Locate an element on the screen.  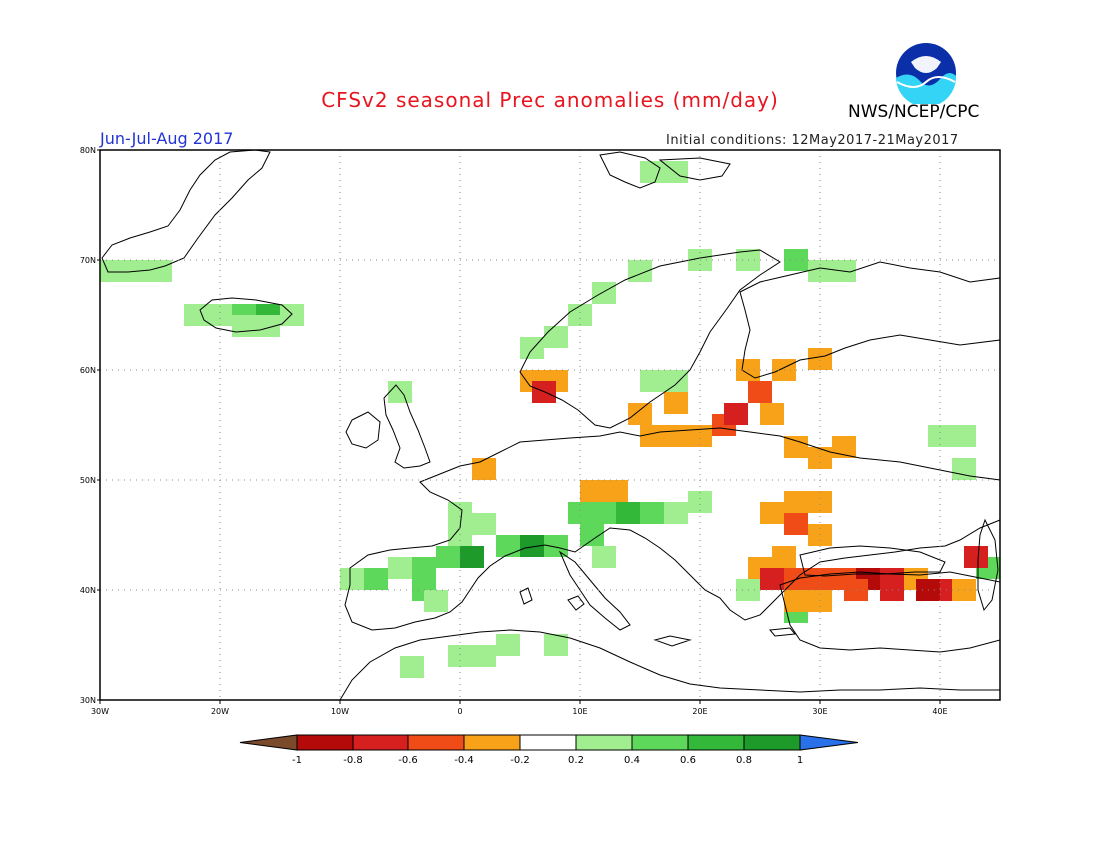
map-title: CFSv2 seasonal Prec anomalies (mm/day) is located at coordinates (550, 100).